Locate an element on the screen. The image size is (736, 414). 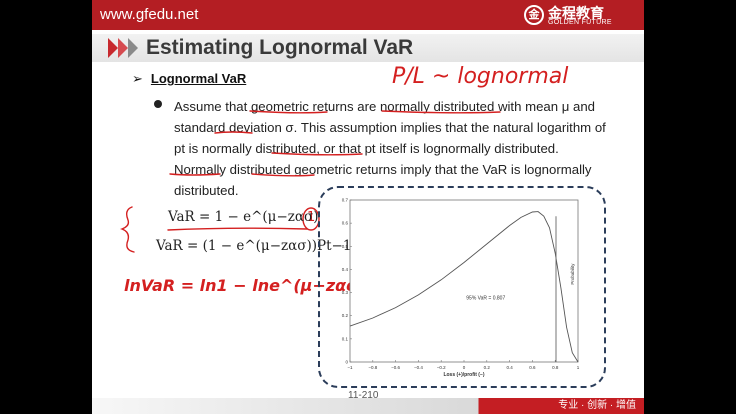
footer-slogan: 专业 · 创新 · 增值 is located at coordinates (597, 405).